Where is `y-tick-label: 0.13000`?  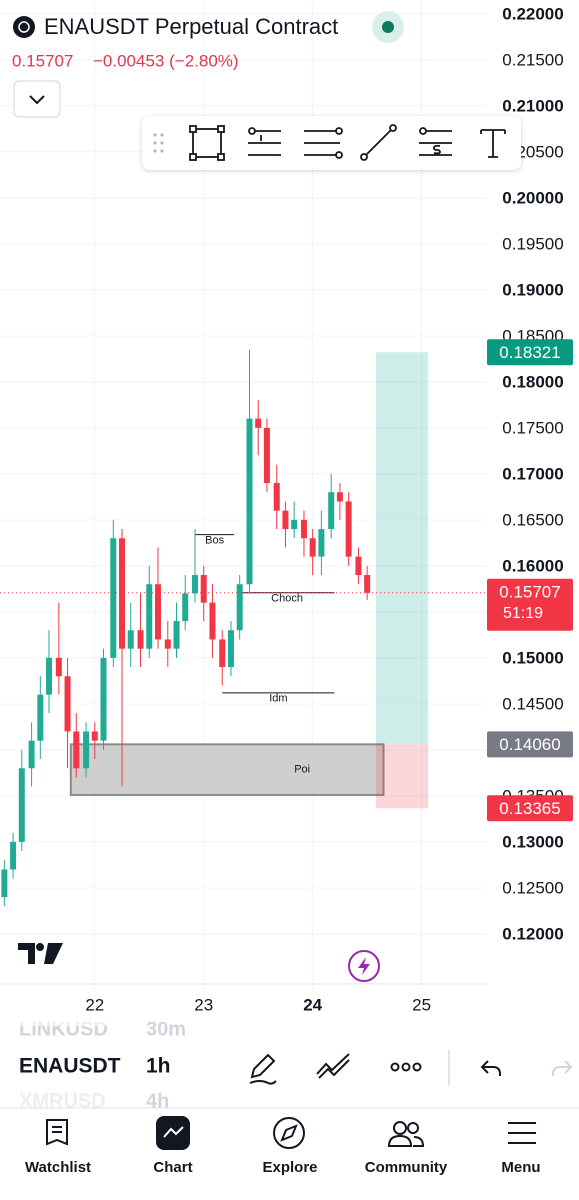
y-tick-label: 0.13000 is located at coordinates (532, 841).